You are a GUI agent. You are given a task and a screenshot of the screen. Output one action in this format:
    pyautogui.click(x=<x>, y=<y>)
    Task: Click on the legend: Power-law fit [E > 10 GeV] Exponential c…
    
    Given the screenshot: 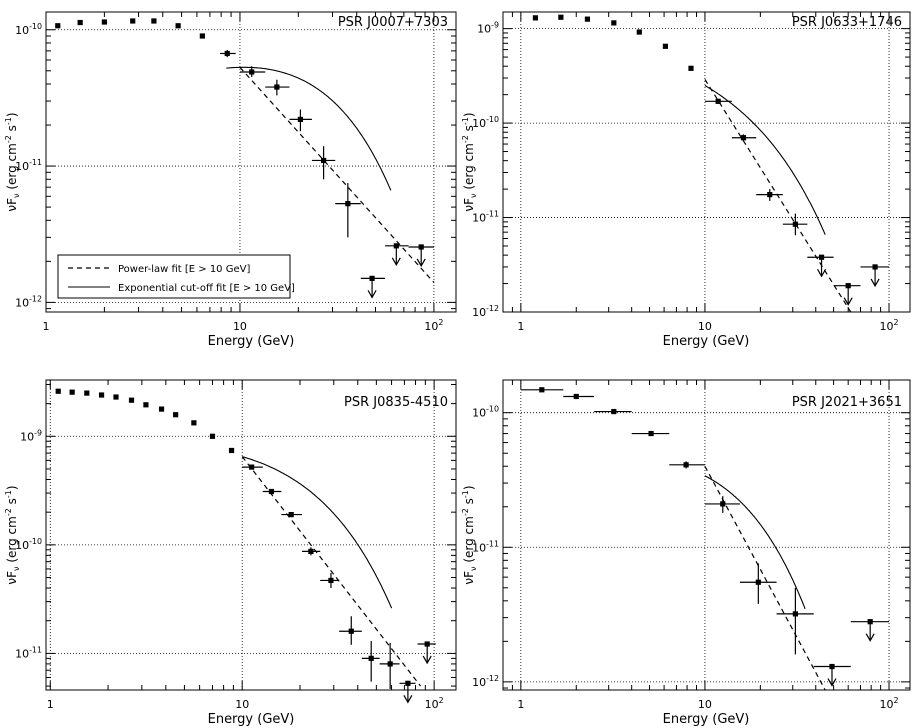 What is the action you would take?
    pyautogui.click(x=176, y=276)
    